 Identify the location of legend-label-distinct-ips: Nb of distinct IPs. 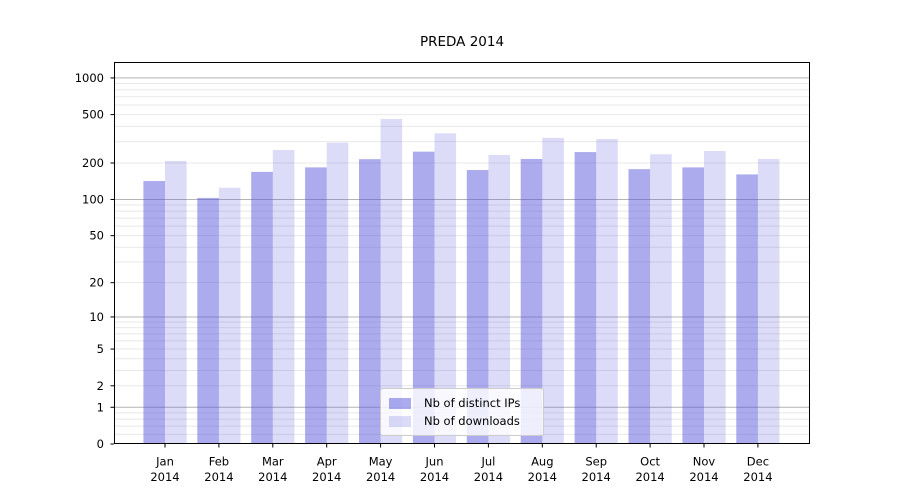
(472, 403).